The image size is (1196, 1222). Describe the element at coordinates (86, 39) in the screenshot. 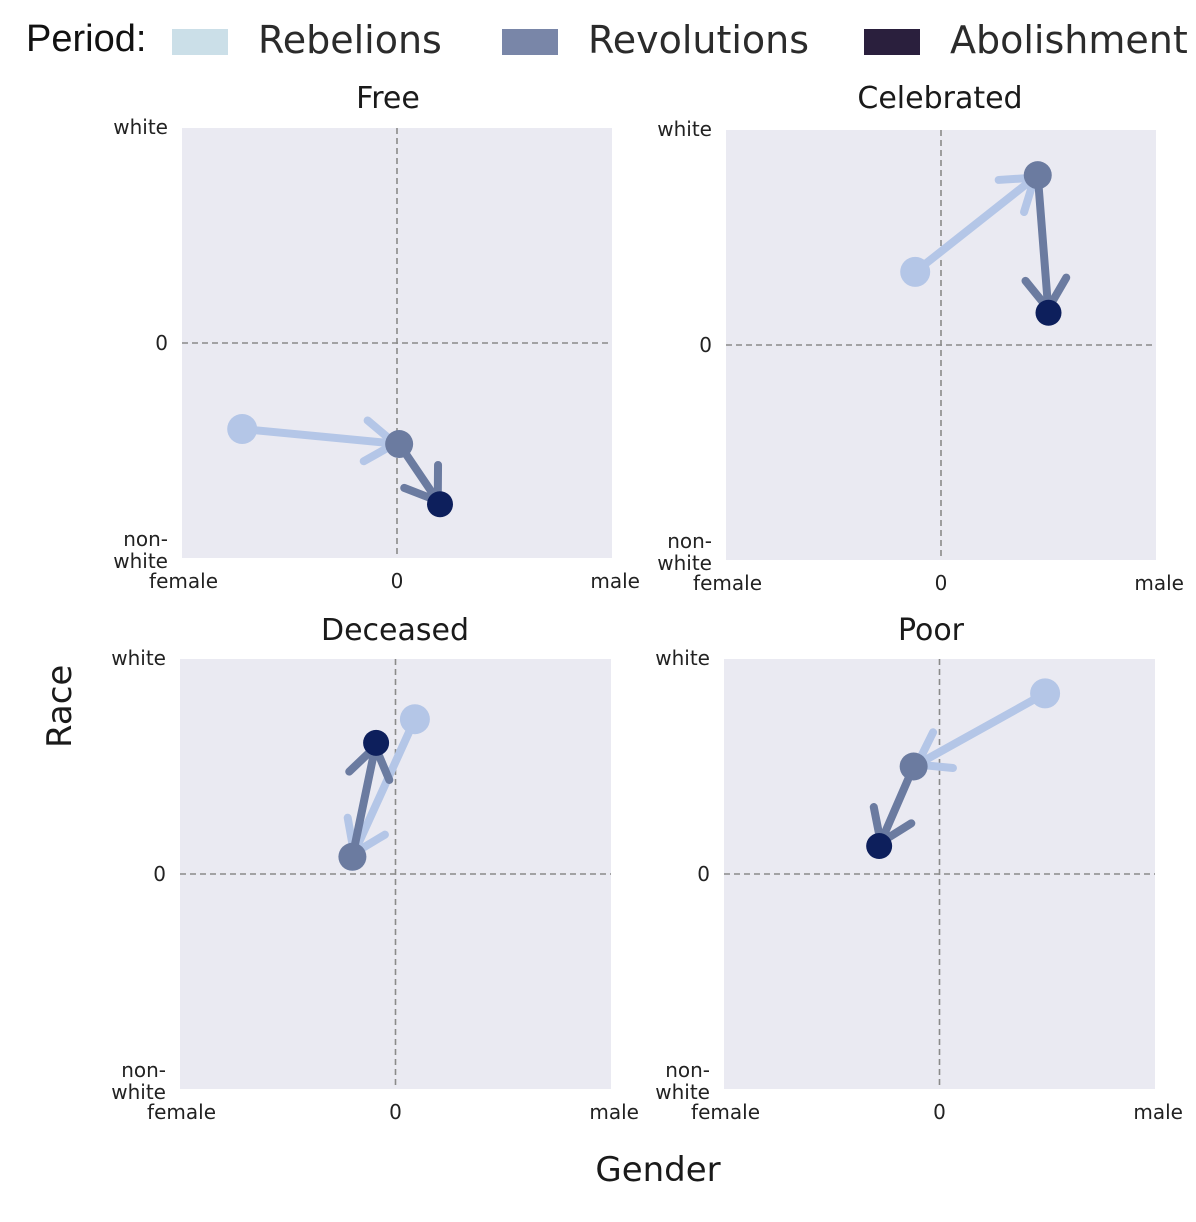

I see `legend-title: Period:` at that location.